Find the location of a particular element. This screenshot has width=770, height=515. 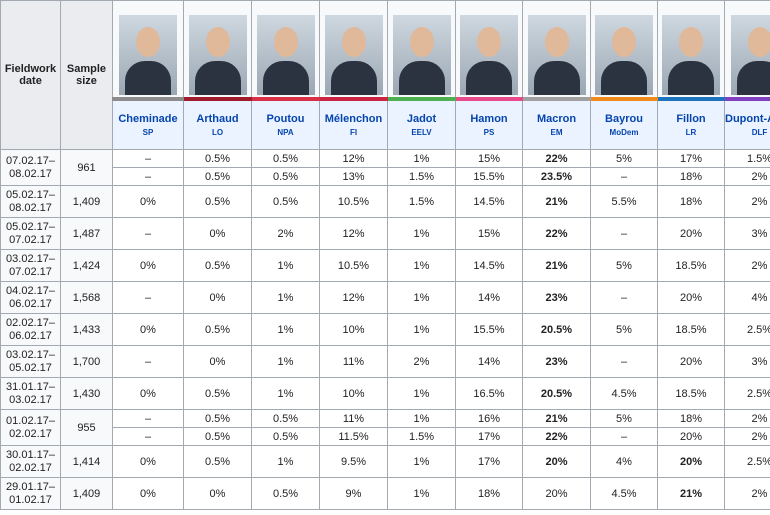

poll-value: 11.5% is located at coordinates (353, 436).